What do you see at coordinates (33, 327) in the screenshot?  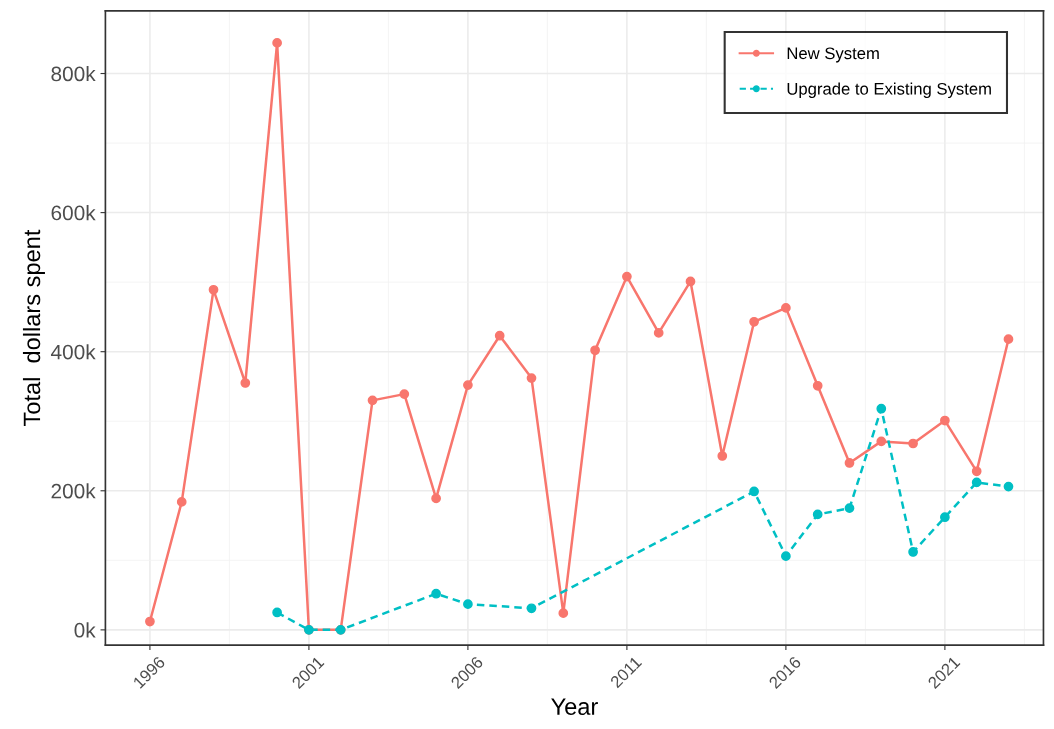 I see `y-axis-title: Total dollars spent` at bounding box center [33, 327].